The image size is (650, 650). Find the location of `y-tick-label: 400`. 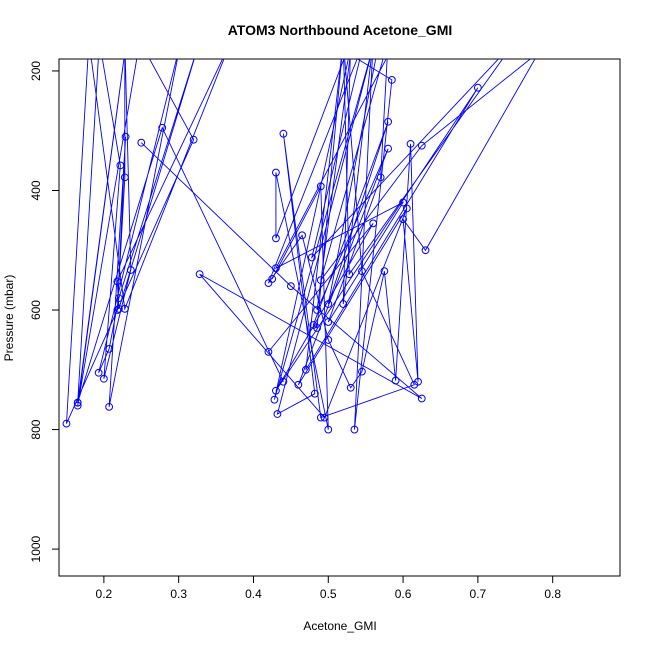

y-tick-label: 400 is located at coordinates (36, 190).